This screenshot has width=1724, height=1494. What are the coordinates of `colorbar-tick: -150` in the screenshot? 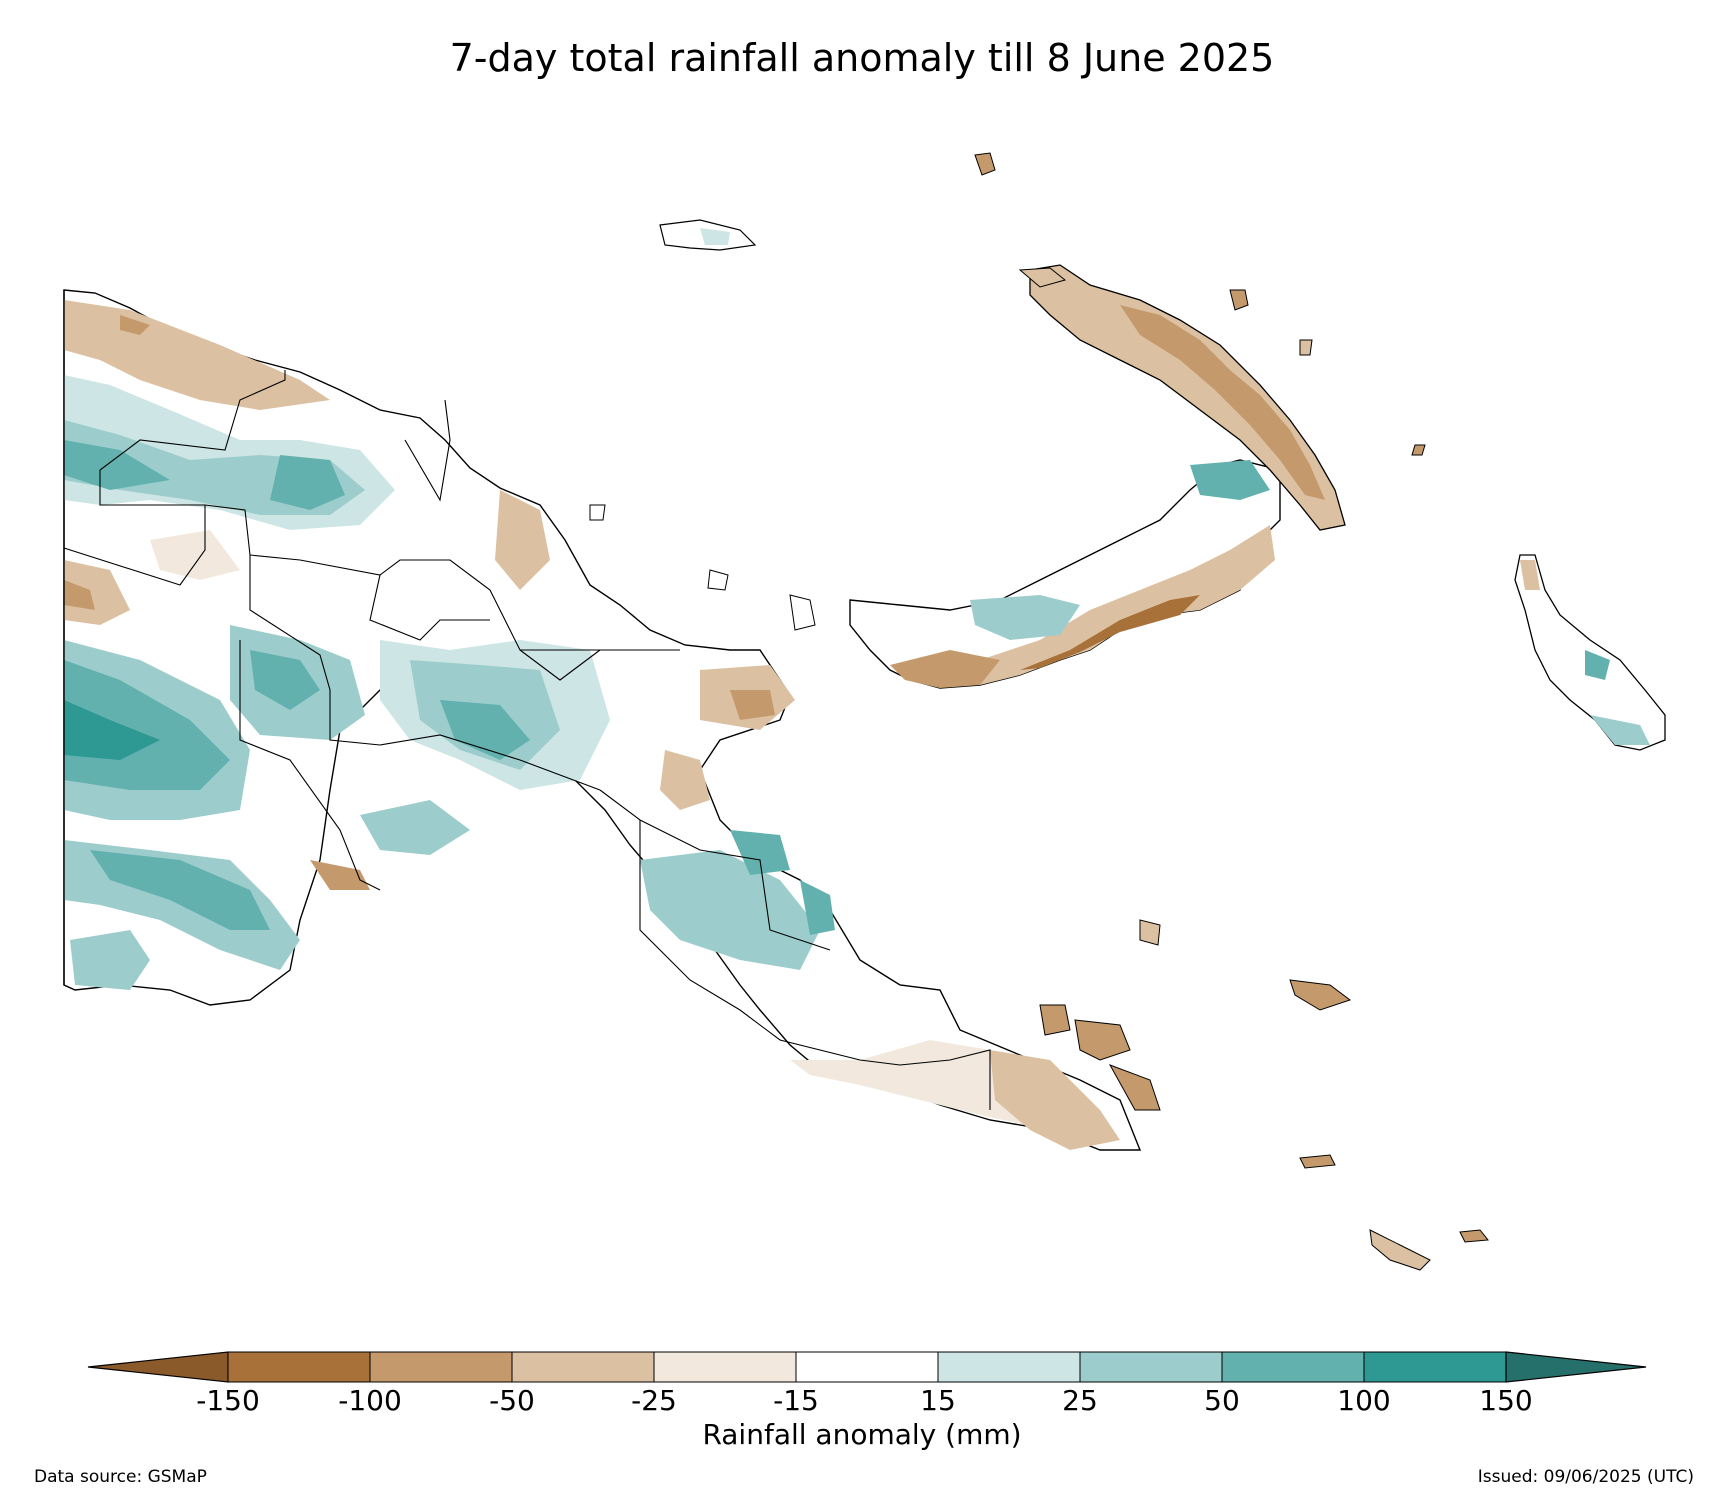 It's located at (228, 1400).